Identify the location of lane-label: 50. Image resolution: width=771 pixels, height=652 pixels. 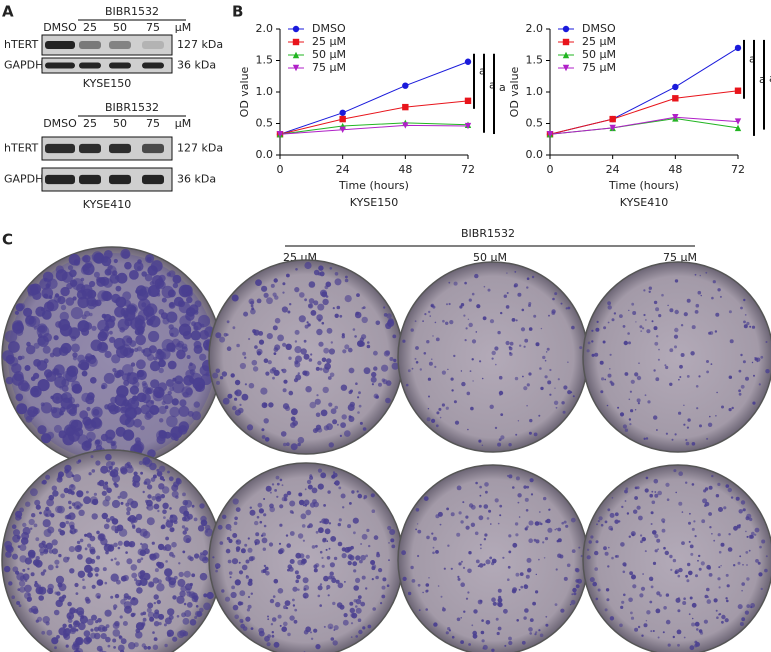
(120, 27).